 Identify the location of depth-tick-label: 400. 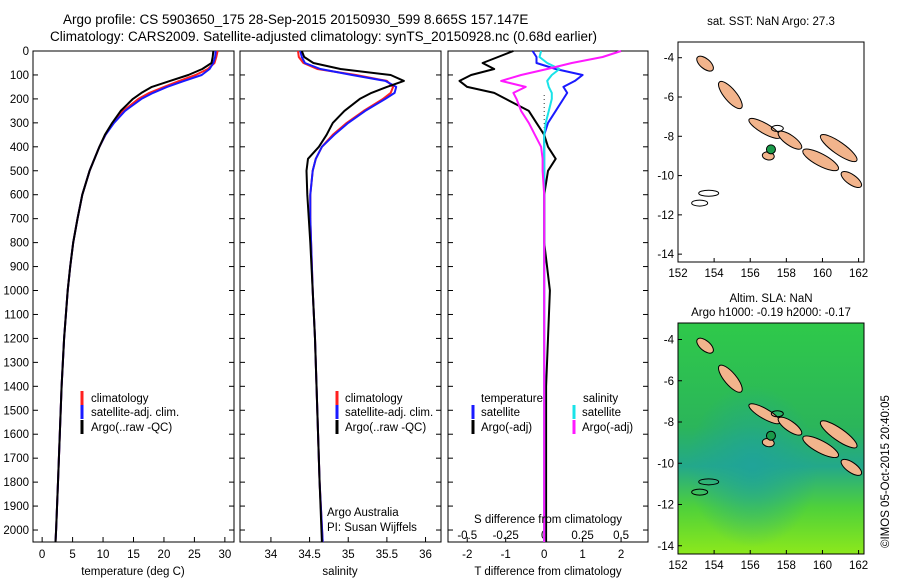
(19, 148).